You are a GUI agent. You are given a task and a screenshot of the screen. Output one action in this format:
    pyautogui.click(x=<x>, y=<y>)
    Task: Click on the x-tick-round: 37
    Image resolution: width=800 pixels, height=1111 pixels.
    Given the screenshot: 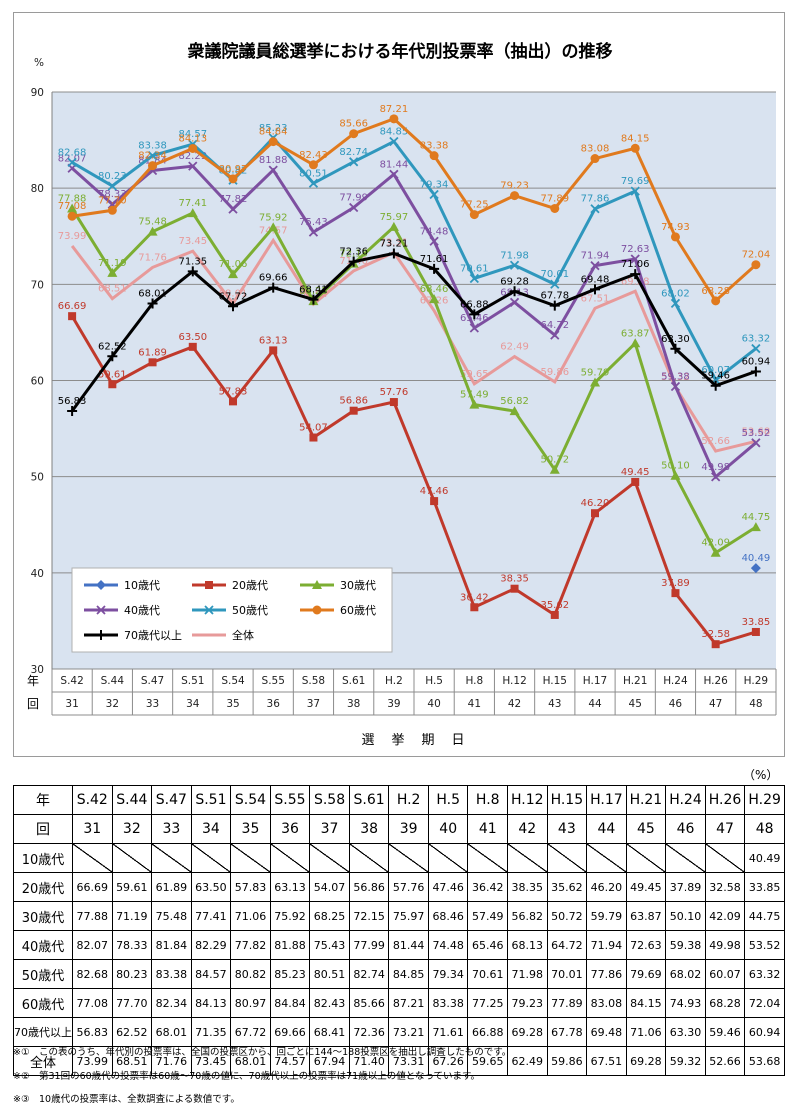 What is the action you would take?
    pyautogui.click(x=313, y=704)
    